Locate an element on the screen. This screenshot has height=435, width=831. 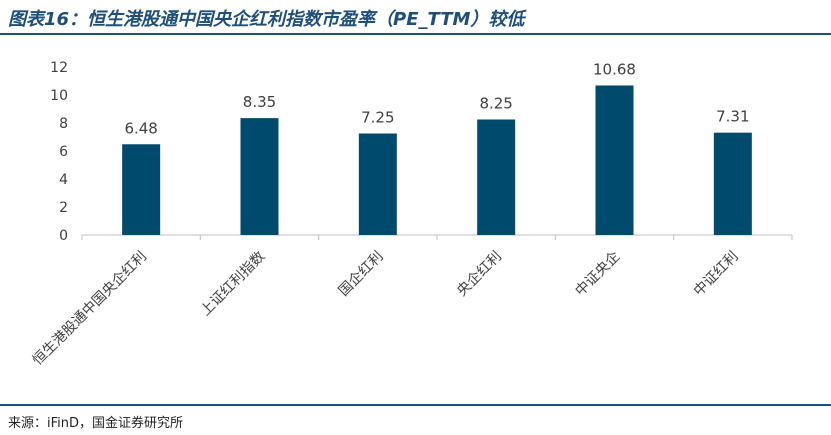
y-tick-label: 2 is located at coordinates (63, 208).